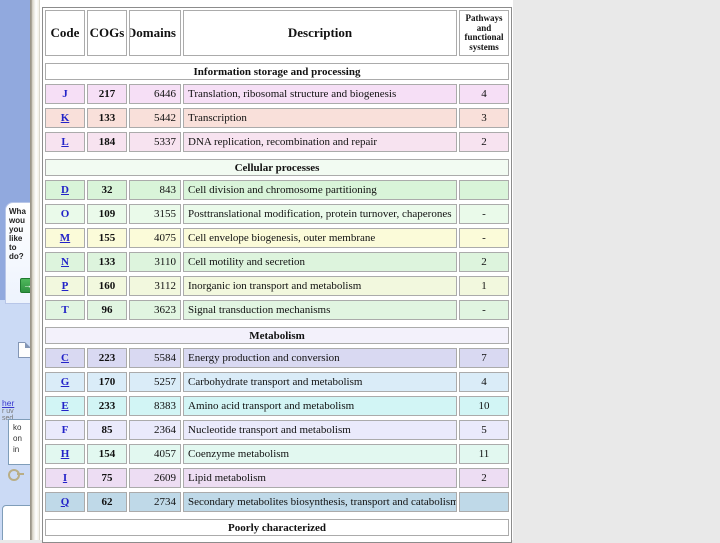 Image resolution: width=720 pixels, height=543 pixels. I want to click on header-domains: Domains, so click(155, 33).